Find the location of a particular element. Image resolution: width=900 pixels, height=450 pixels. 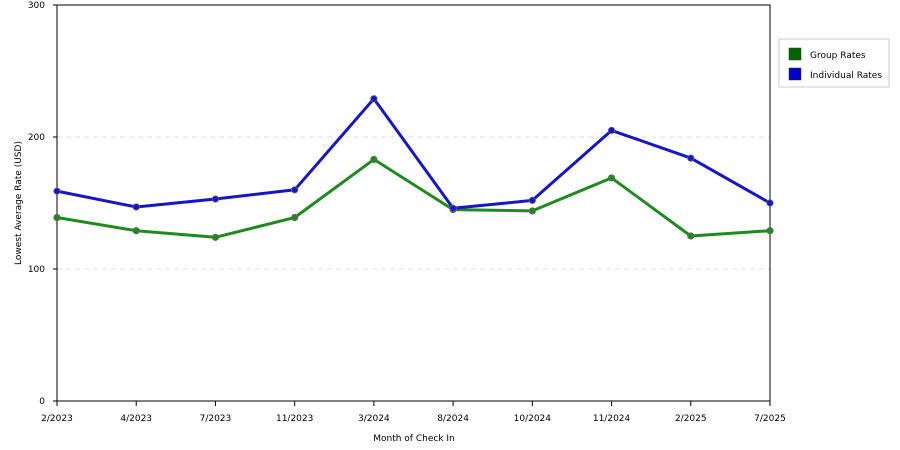

y-tick-label: 100 is located at coordinates (36, 270).